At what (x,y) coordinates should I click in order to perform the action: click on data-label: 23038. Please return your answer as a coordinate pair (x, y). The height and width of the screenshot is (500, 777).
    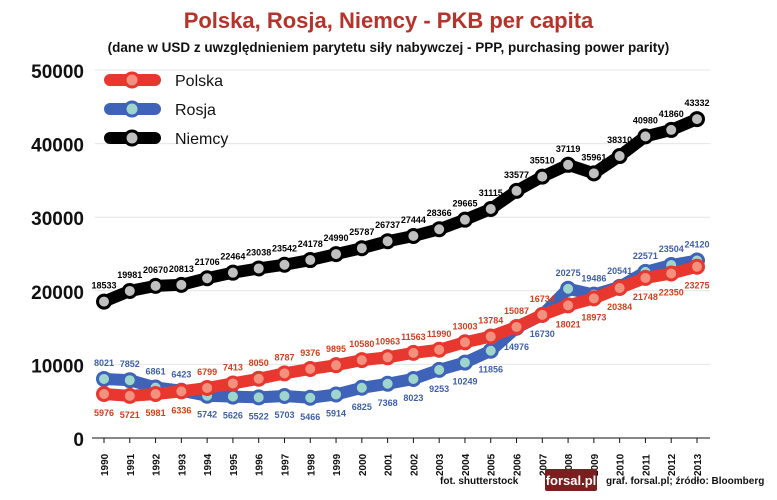
    Looking at the image, I should click on (258, 252).